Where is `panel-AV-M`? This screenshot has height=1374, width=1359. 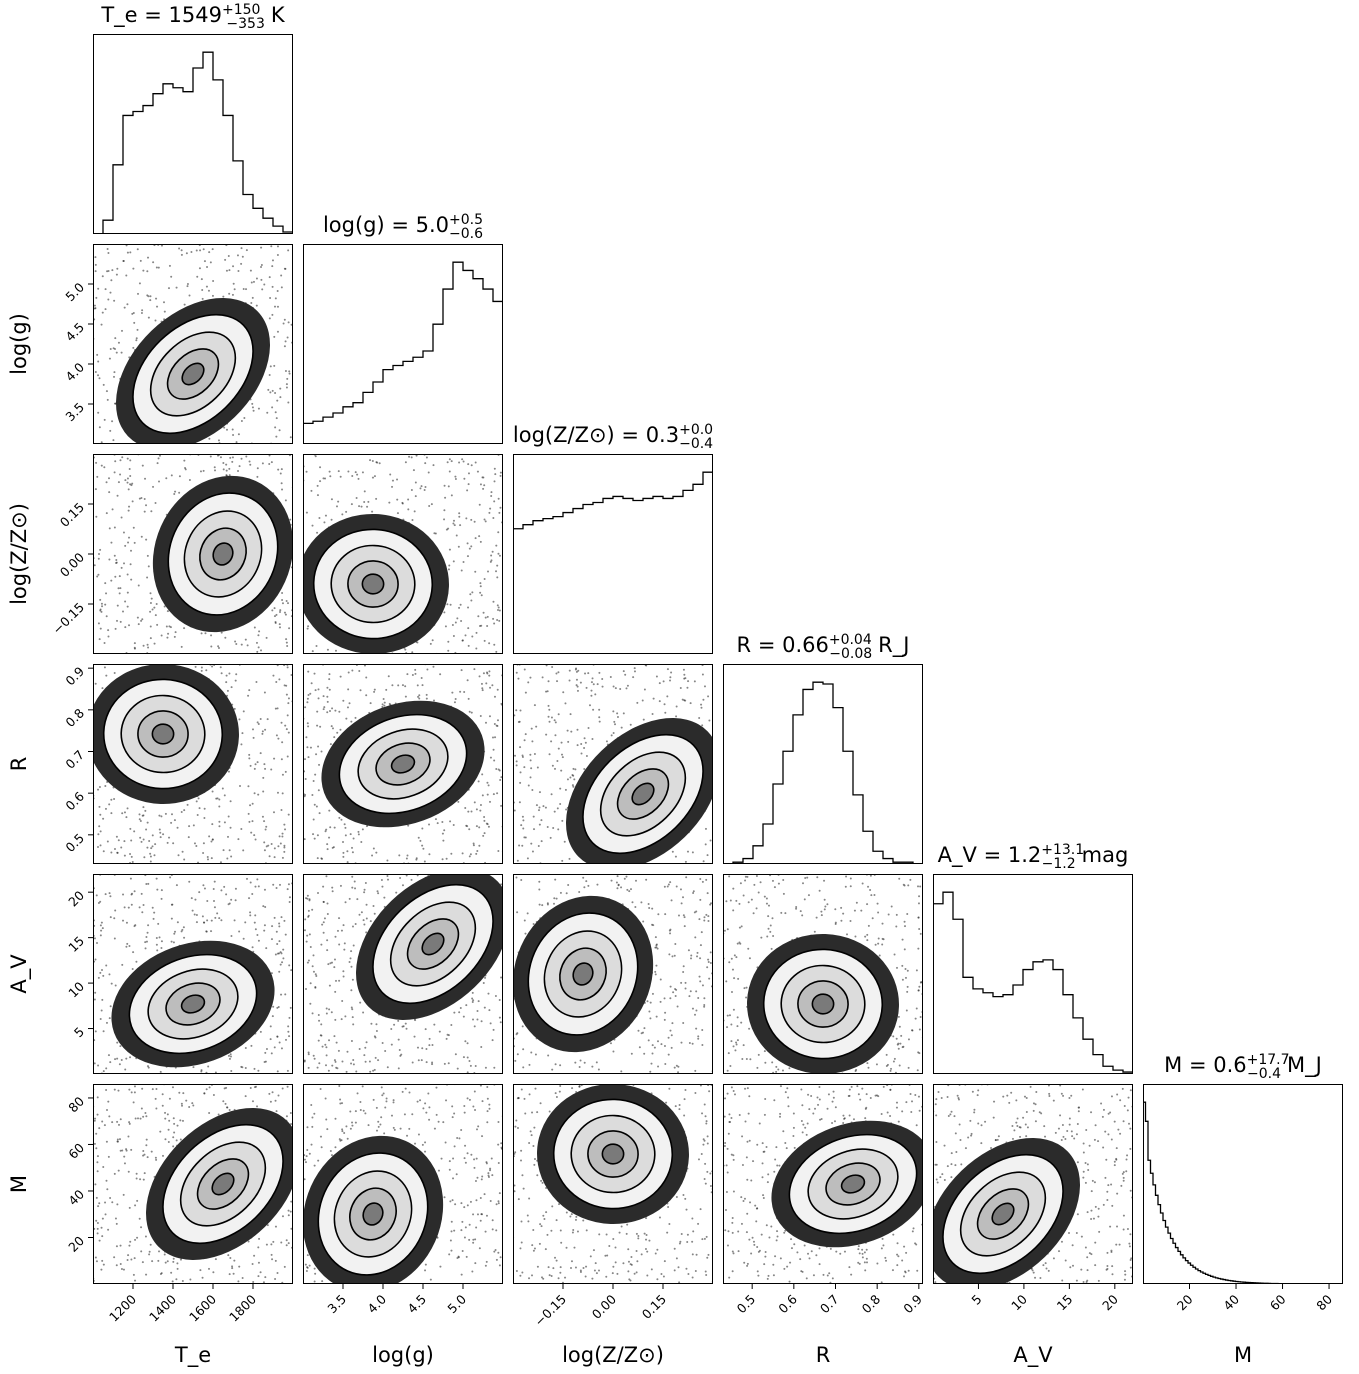
panel-AV-M is located at coordinates (1033, 1184).